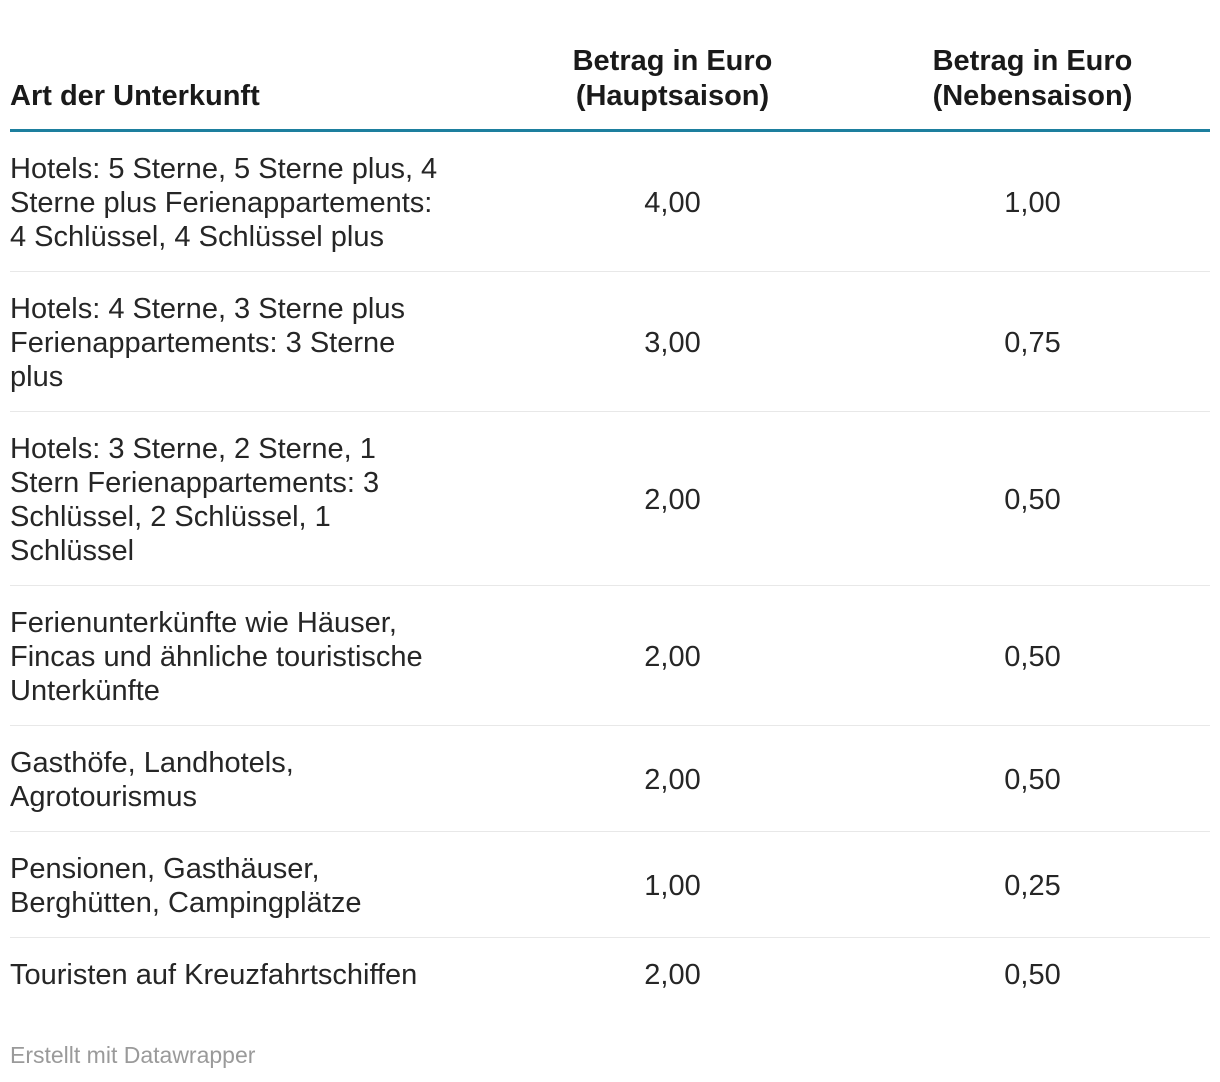 This screenshot has height=1082, width=1220. What do you see at coordinates (250, 973) in the screenshot?
I see `cell-accommodation-type: Touristen auf Kreuzfahrtschiffen` at bounding box center [250, 973].